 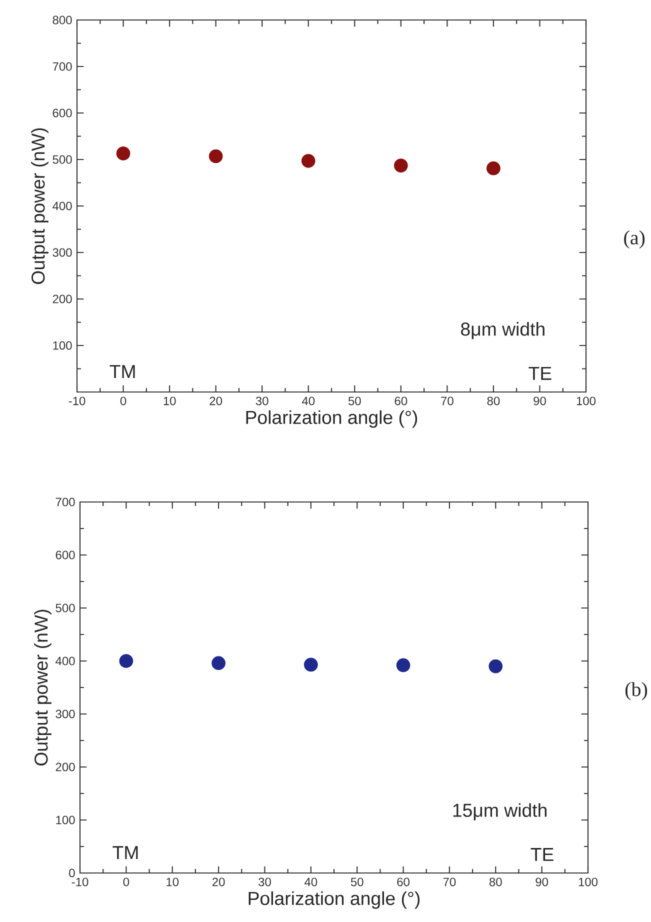 I want to click on annotation: 15μm width, so click(x=499, y=811).